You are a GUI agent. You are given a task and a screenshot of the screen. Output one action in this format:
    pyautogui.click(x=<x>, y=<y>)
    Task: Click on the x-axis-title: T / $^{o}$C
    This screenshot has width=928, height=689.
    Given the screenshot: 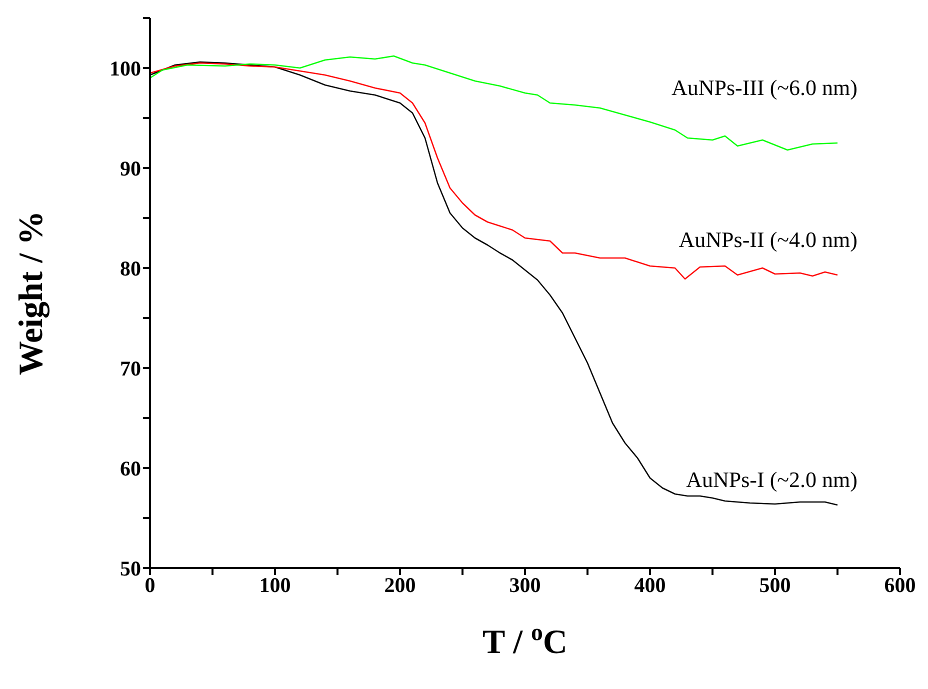 What is the action you would take?
    pyautogui.click(x=525, y=640)
    